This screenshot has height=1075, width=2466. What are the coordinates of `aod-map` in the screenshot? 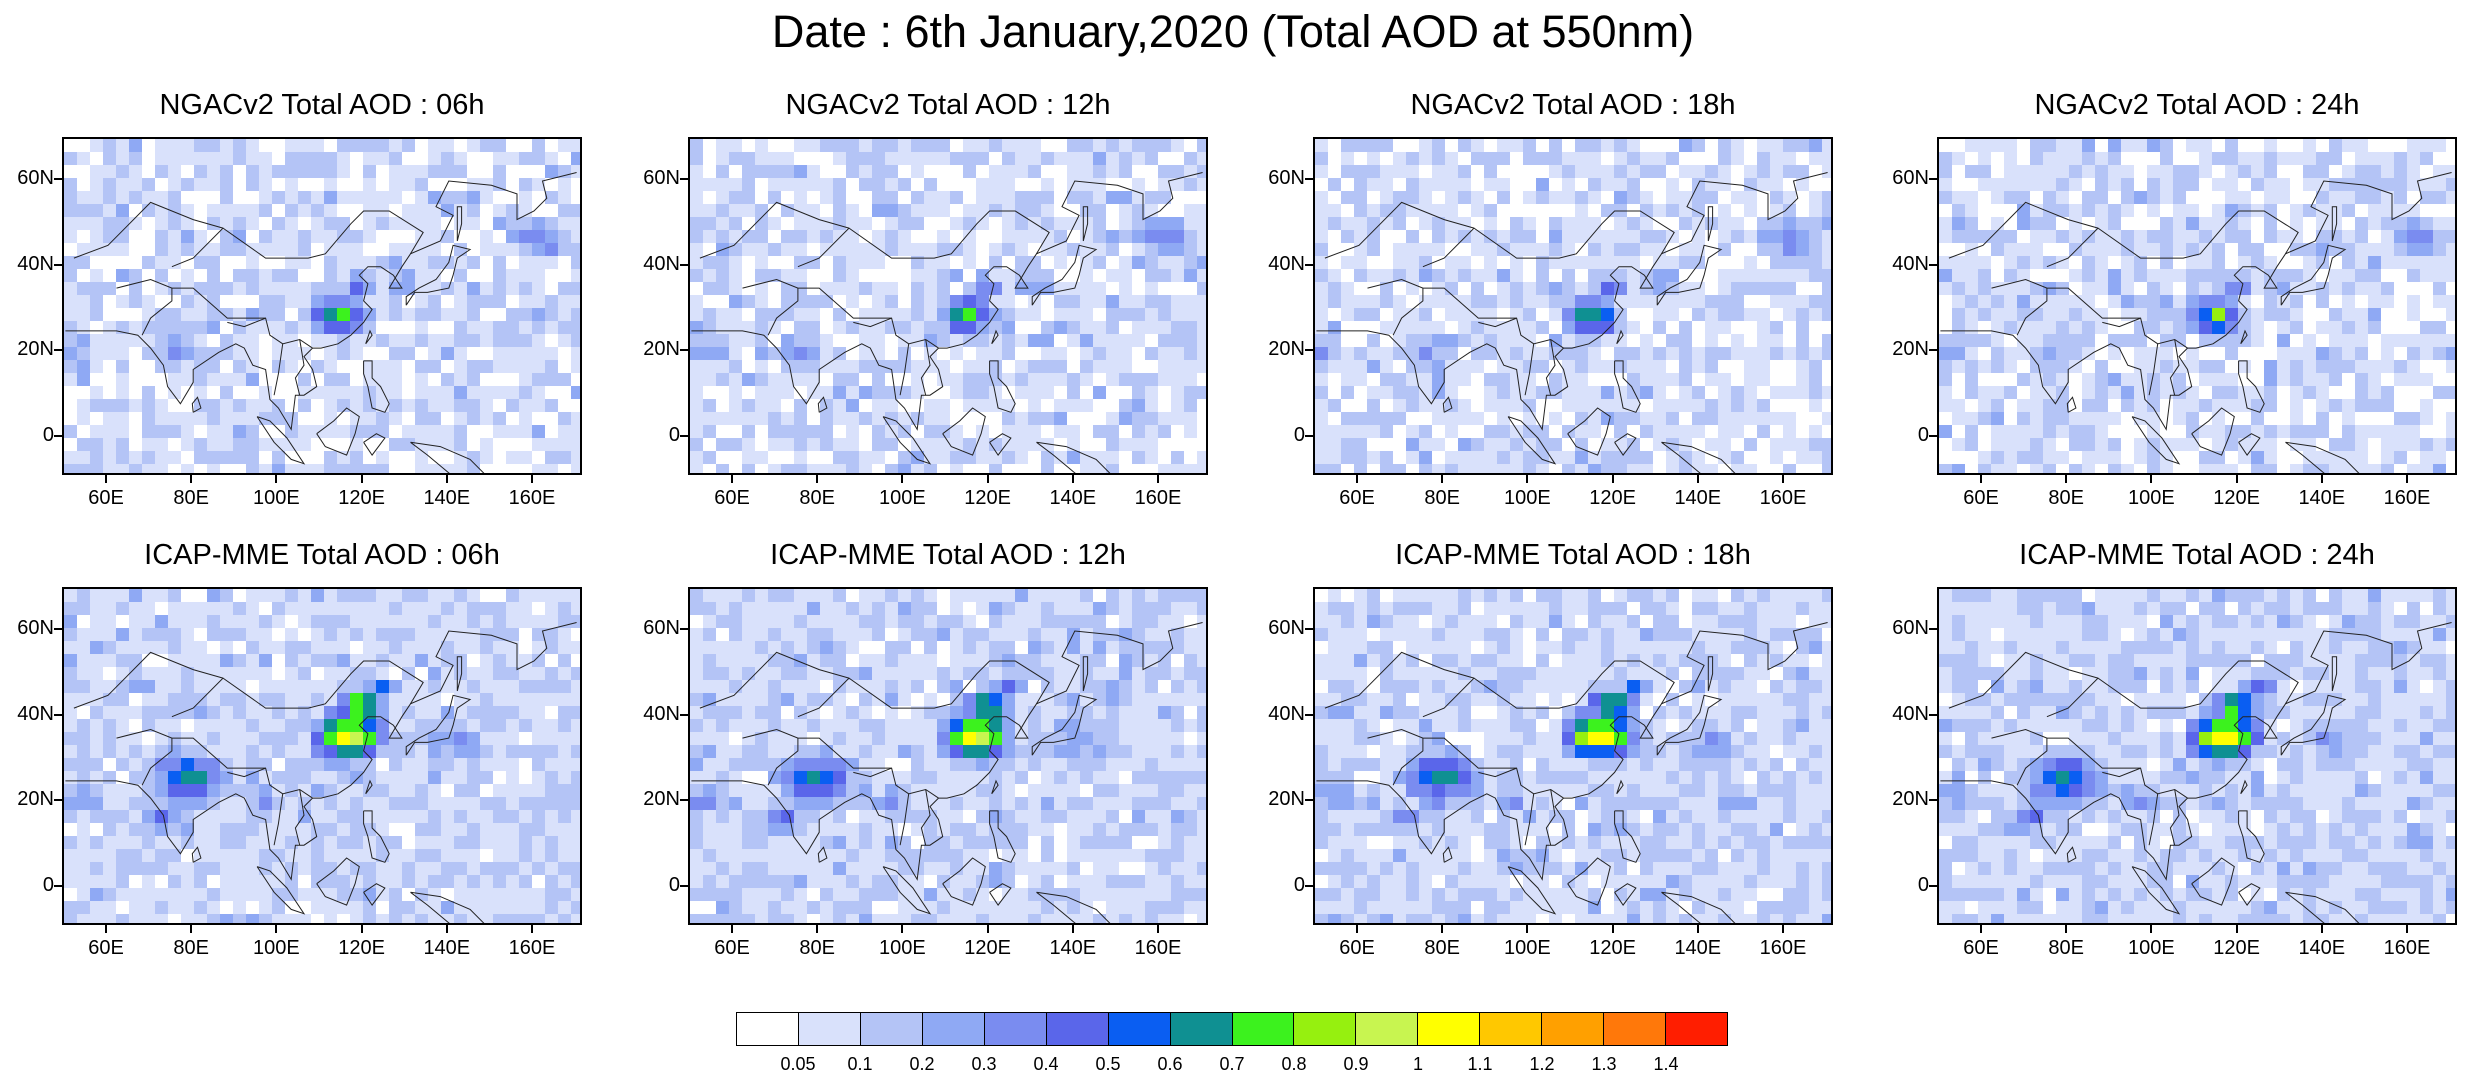 It's located at (322, 756).